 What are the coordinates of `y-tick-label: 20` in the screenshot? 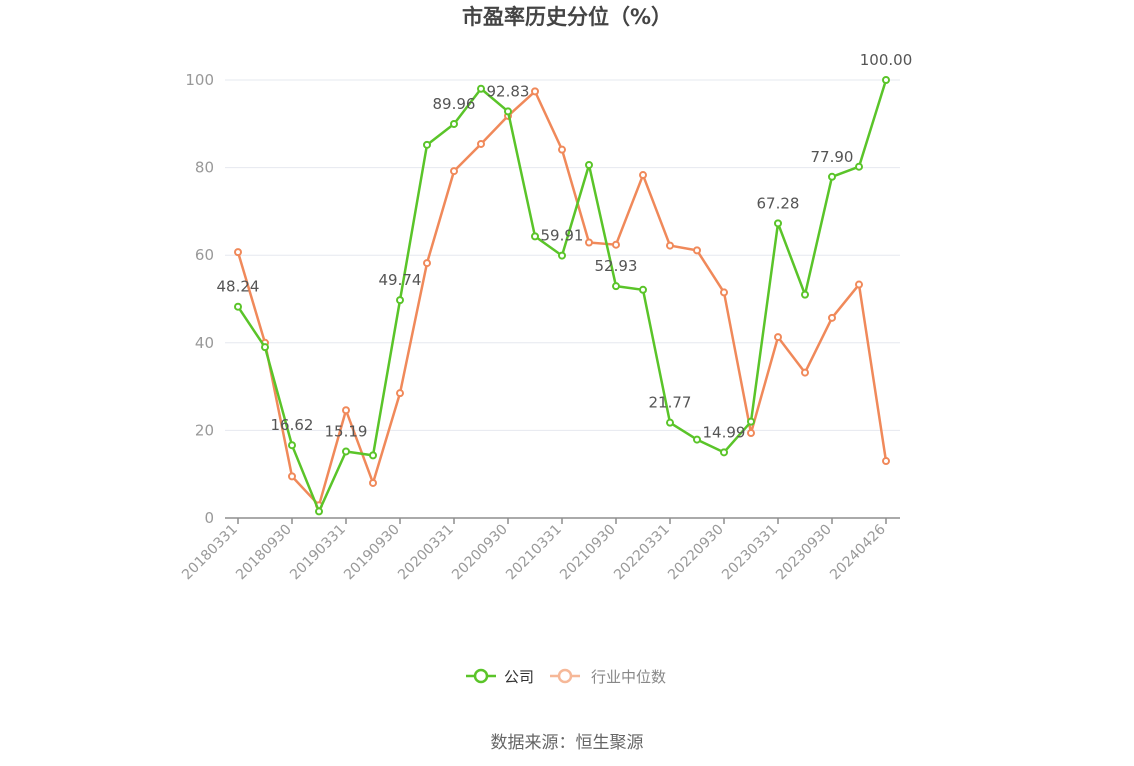 It's located at (204, 430).